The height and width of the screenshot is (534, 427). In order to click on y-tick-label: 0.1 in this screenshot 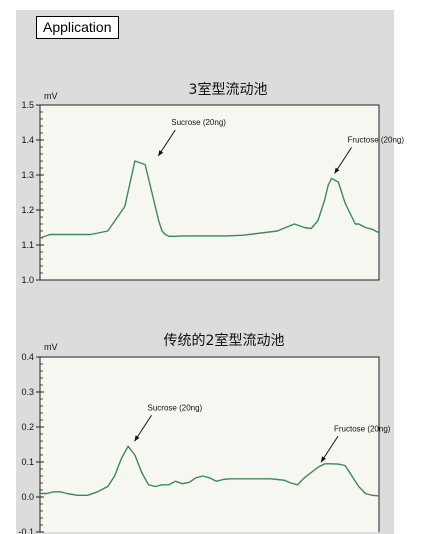, I will do `click(27, 462)`.